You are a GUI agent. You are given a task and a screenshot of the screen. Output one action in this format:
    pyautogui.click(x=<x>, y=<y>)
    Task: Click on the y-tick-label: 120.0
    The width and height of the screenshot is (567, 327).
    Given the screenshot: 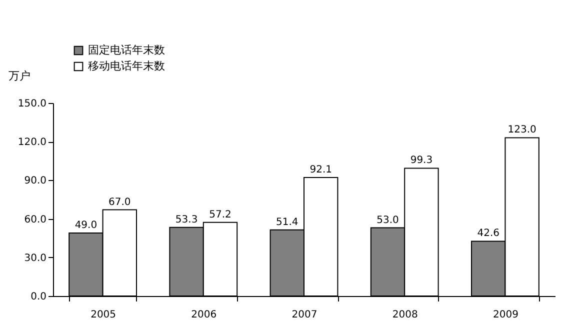 What is the action you would take?
    pyautogui.click(x=32, y=142)
    